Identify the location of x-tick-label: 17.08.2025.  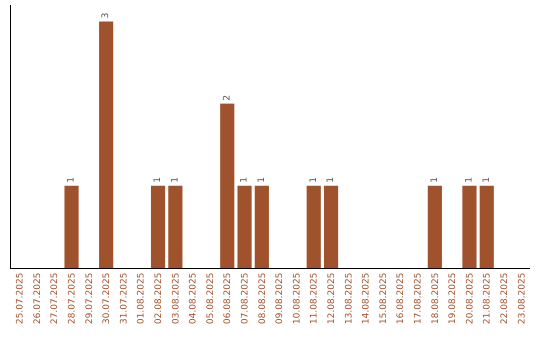
(418, 298).